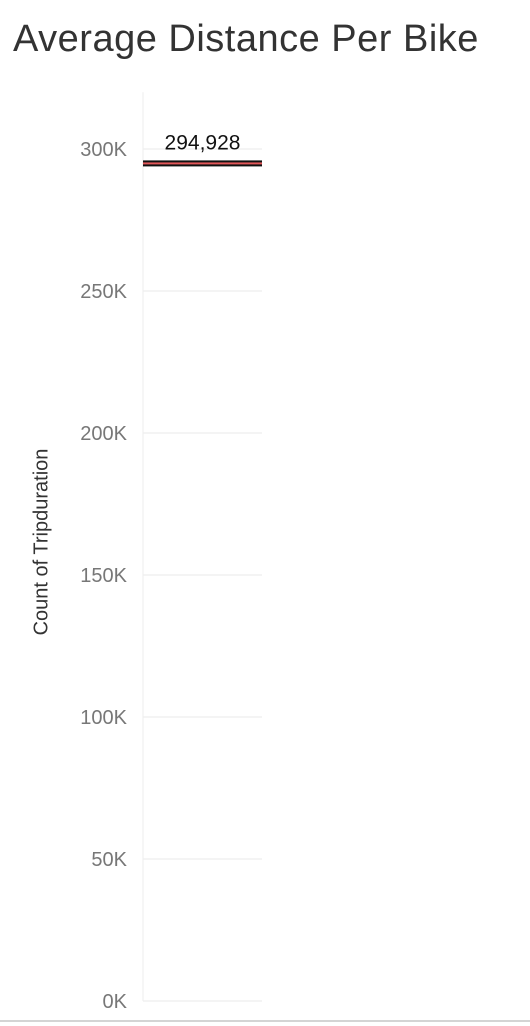 Image resolution: width=530 pixels, height=1026 pixels. Describe the element at coordinates (115, 1002) in the screenshot. I see `y-tick-label: 0K` at that location.